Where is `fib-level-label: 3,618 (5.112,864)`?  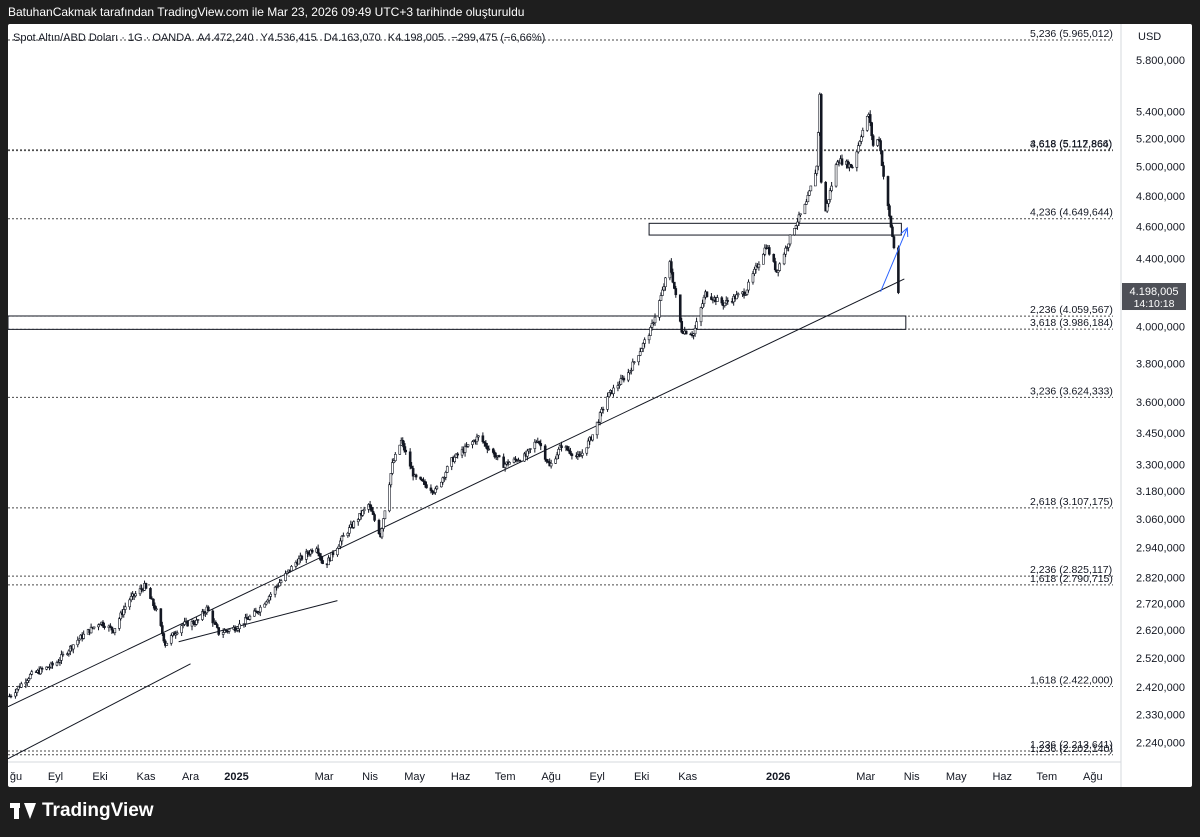 fib-level-label: 3,618 (5.112,864) is located at coordinates (1071, 145).